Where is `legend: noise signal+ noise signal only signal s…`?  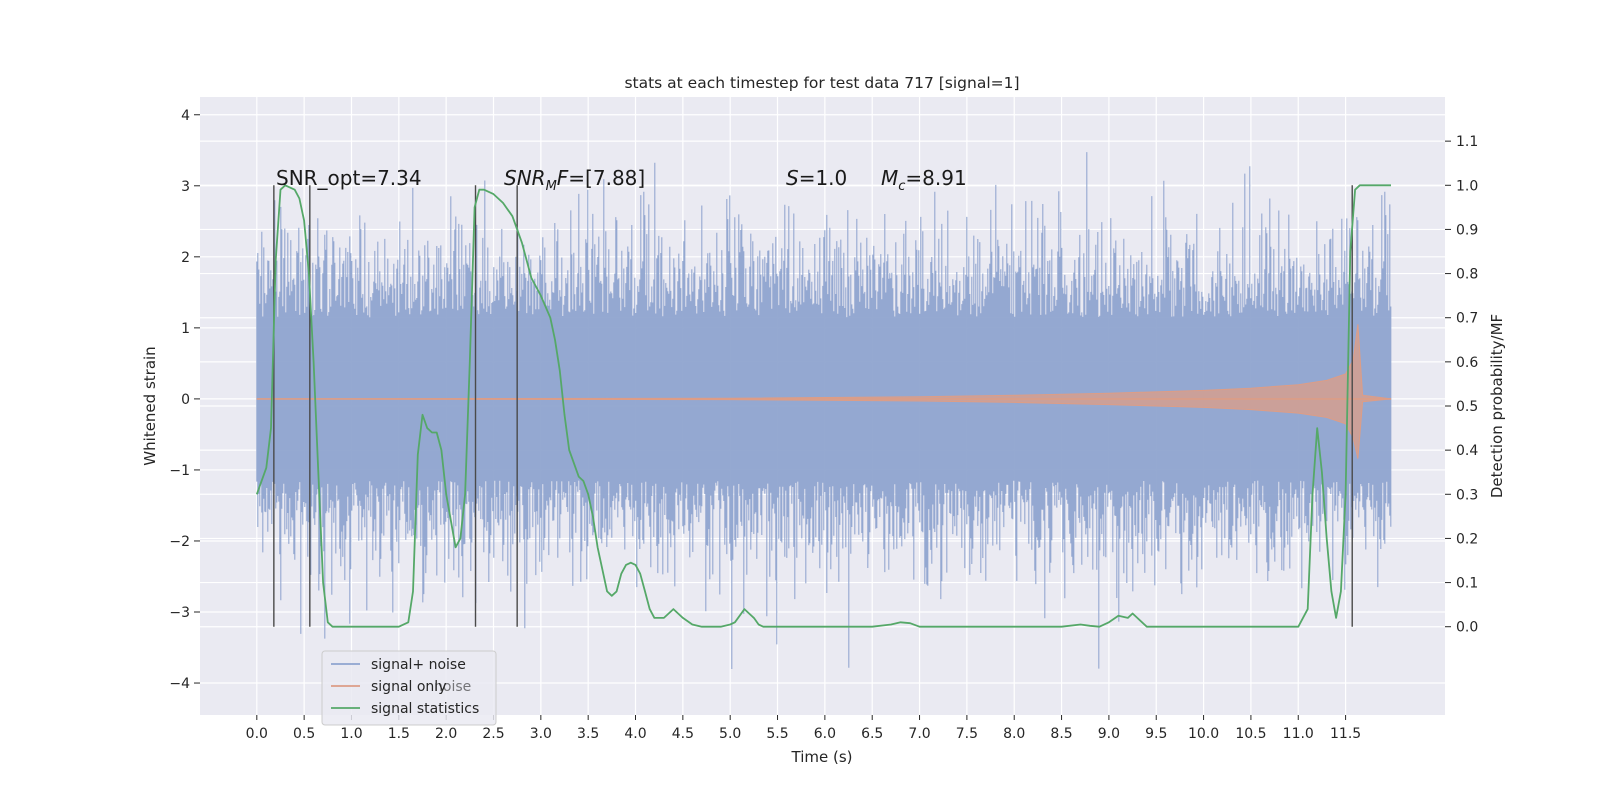 legend: noise signal+ noise signal only signal s… is located at coordinates (409, 688).